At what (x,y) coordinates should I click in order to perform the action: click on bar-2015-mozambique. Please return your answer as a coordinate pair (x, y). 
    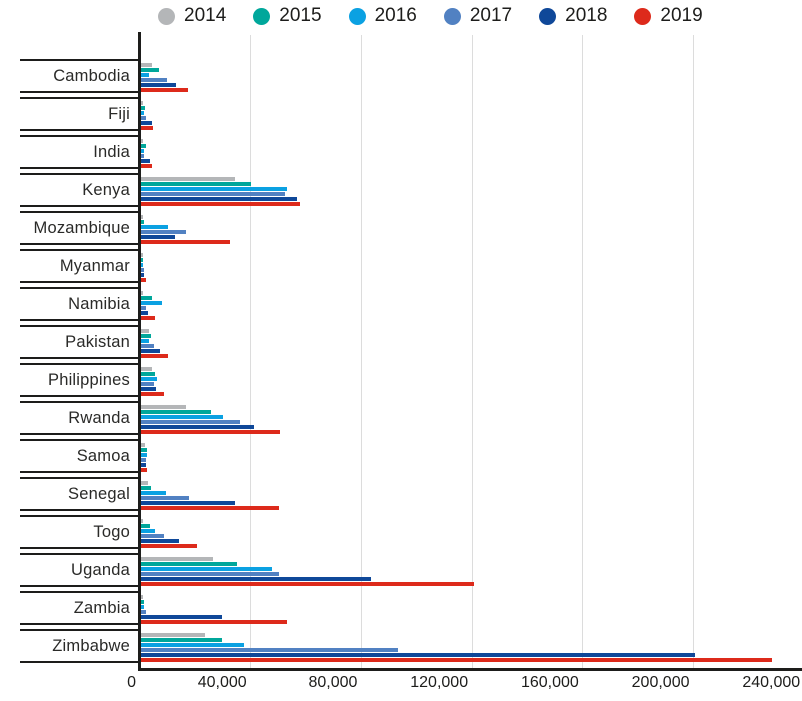
    Looking at the image, I should click on (143, 222).